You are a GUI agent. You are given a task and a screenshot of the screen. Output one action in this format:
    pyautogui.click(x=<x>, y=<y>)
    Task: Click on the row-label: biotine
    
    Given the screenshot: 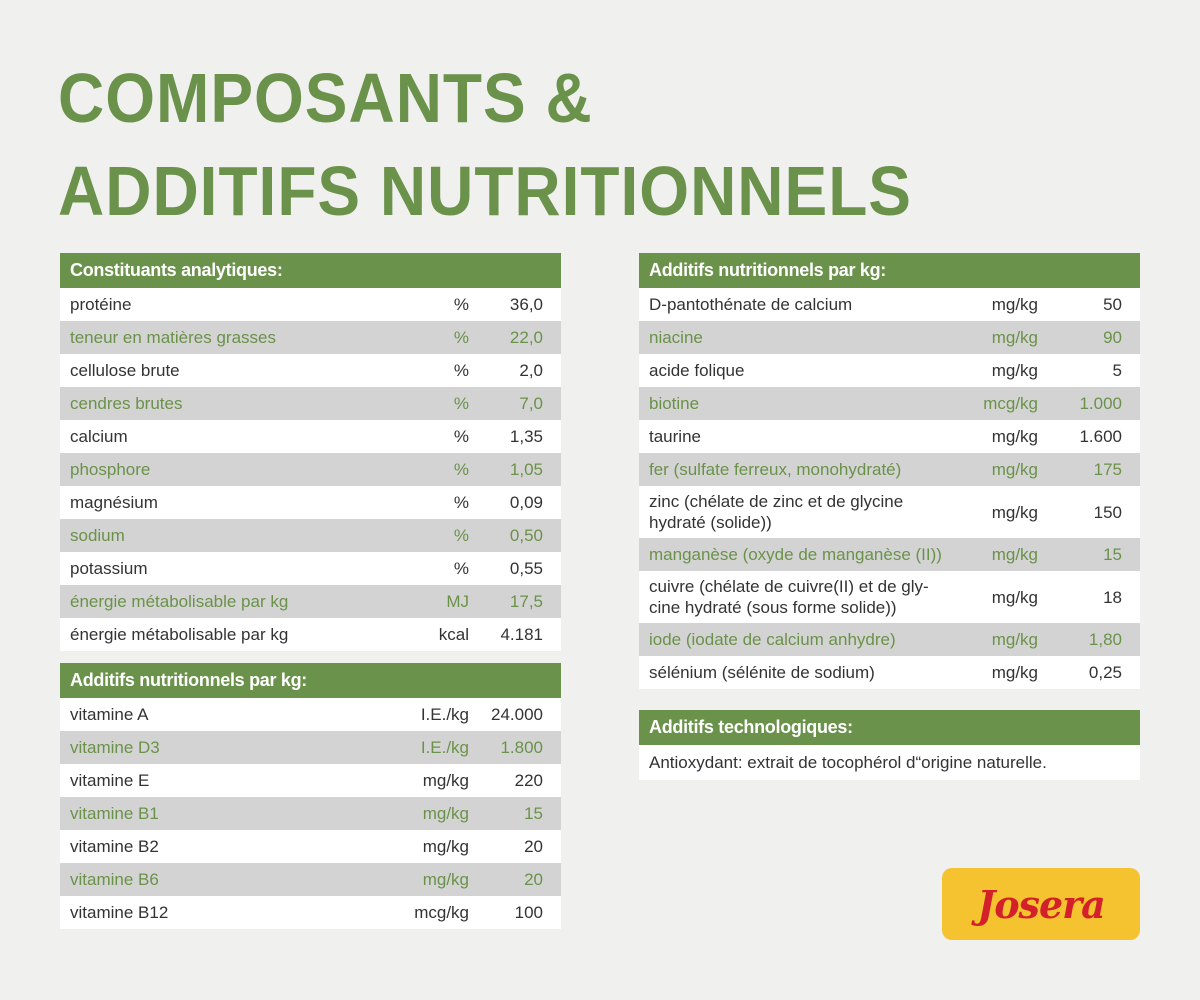 What is the action you would take?
    pyautogui.click(x=674, y=403)
    